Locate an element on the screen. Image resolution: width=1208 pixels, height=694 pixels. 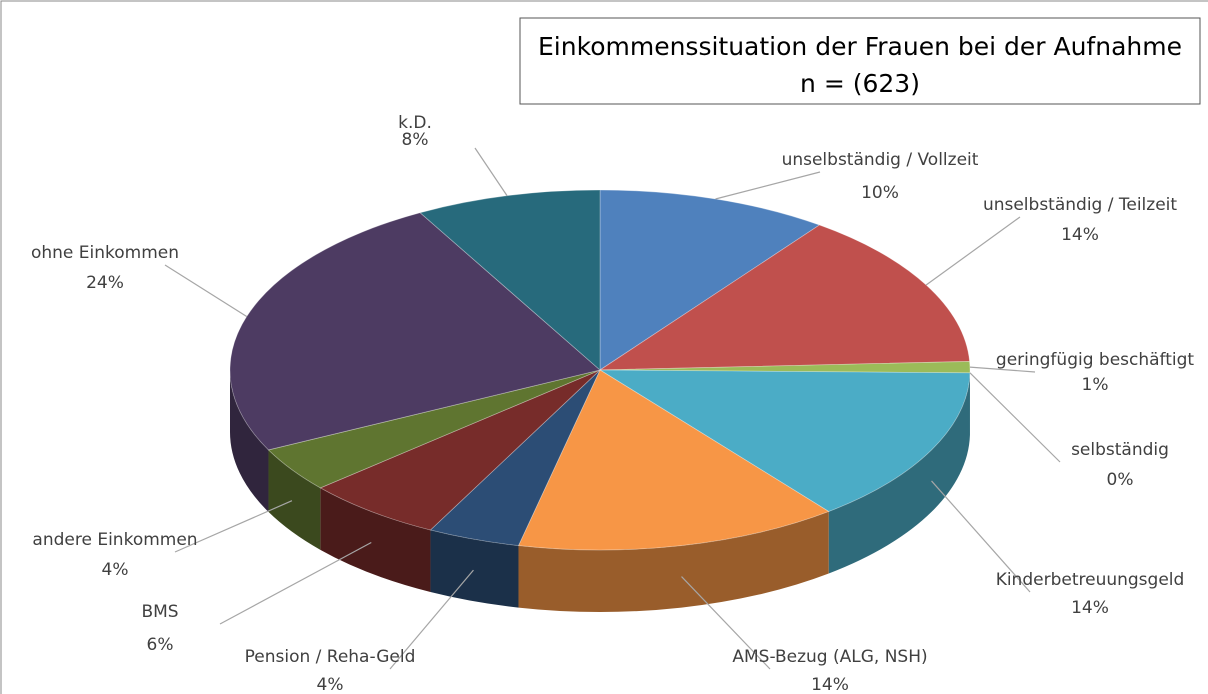
data-label-name: unselbständig / Vollzeit is located at coordinates (880, 160).